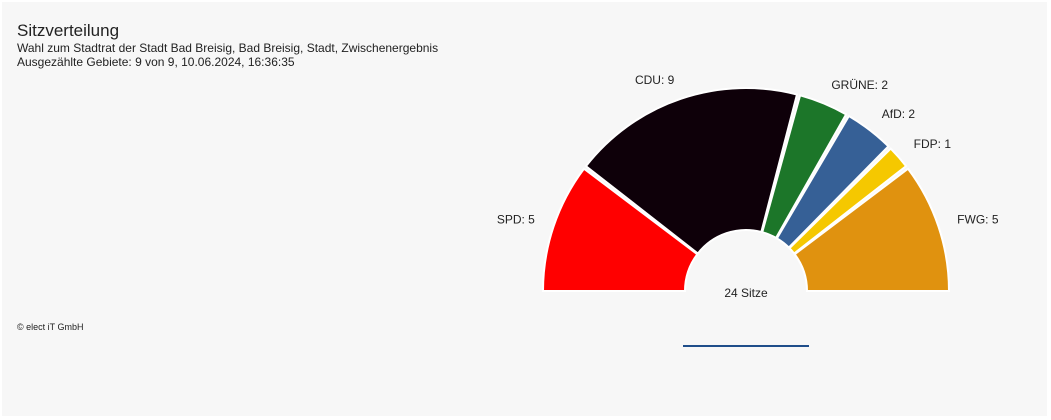 Image resolution: width=1051 pixels, height=420 pixels. I want to click on slice-afd, so click(832, 181).